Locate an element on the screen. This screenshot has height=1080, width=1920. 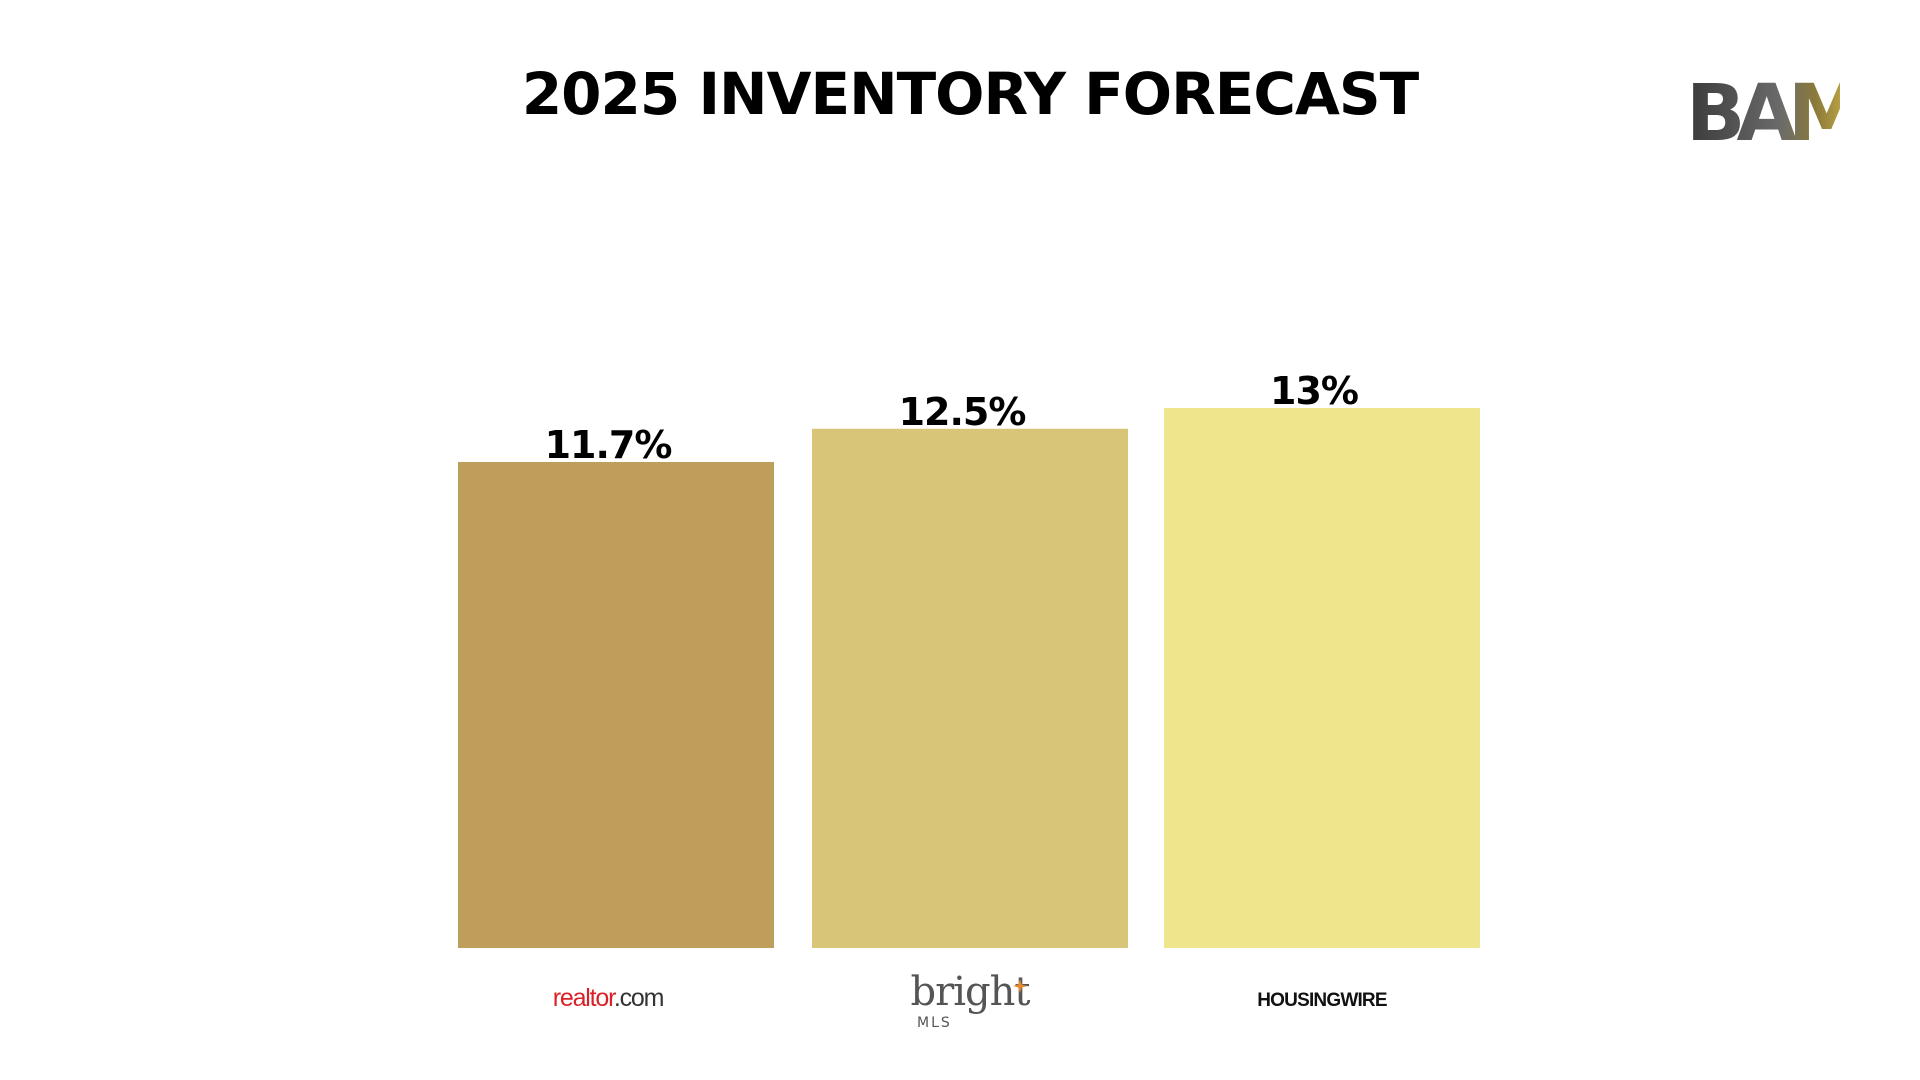
category-label-housingwire: HOUSINGWIRE is located at coordinates (1322, 1000).